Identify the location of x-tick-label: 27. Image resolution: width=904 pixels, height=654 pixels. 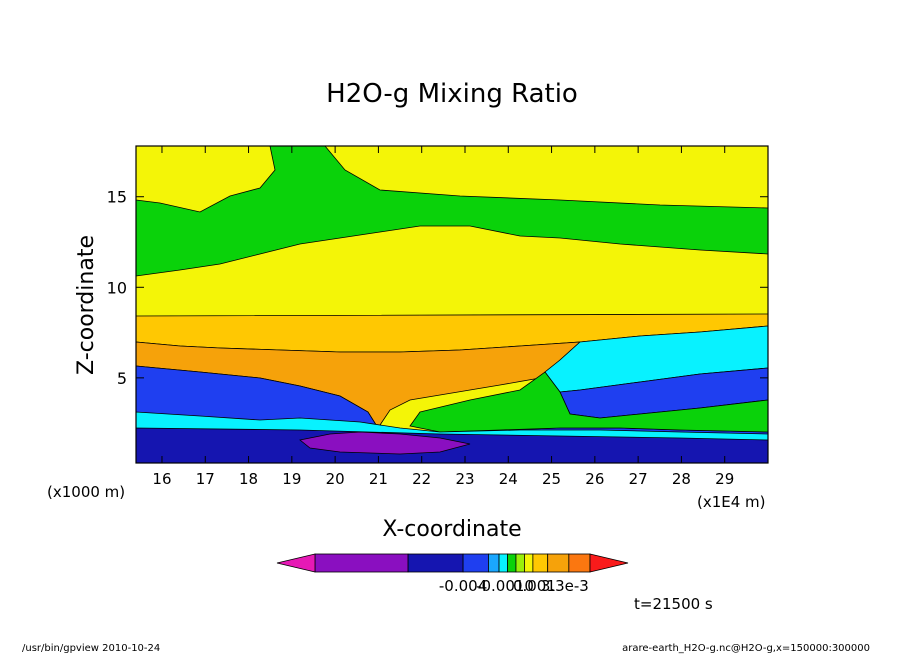
(638, 479).